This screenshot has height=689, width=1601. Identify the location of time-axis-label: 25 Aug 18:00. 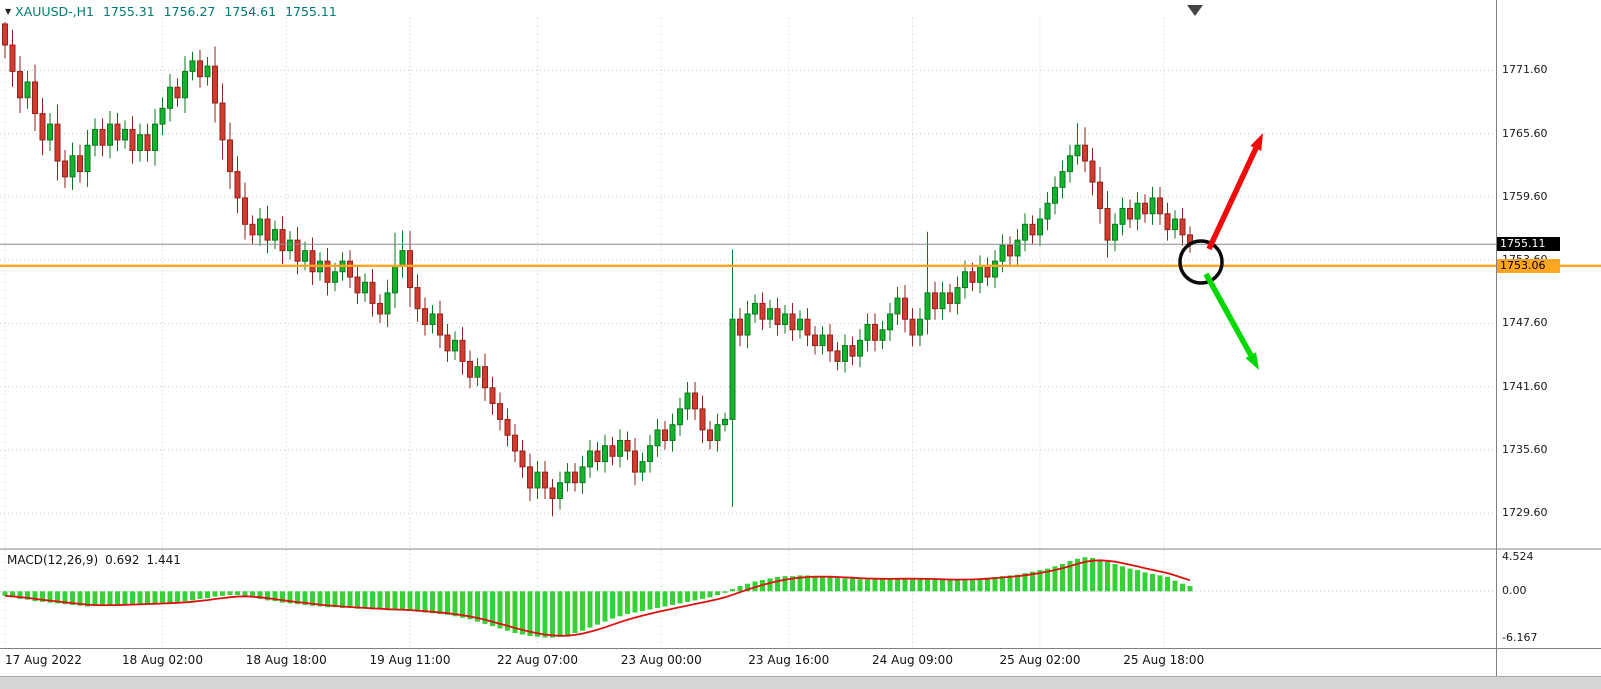
(1164, 660).